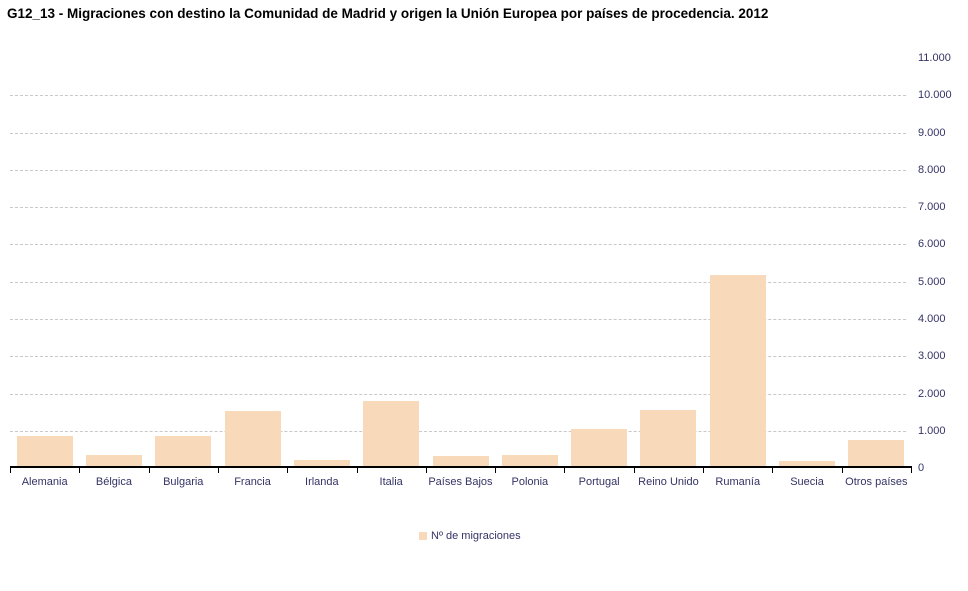 The width and height of the screenshot is (968, 591). Describe the element at coordinates (668, 482) in the screenshot. I see `x-axis-category-label: Reino Unido` at that location.